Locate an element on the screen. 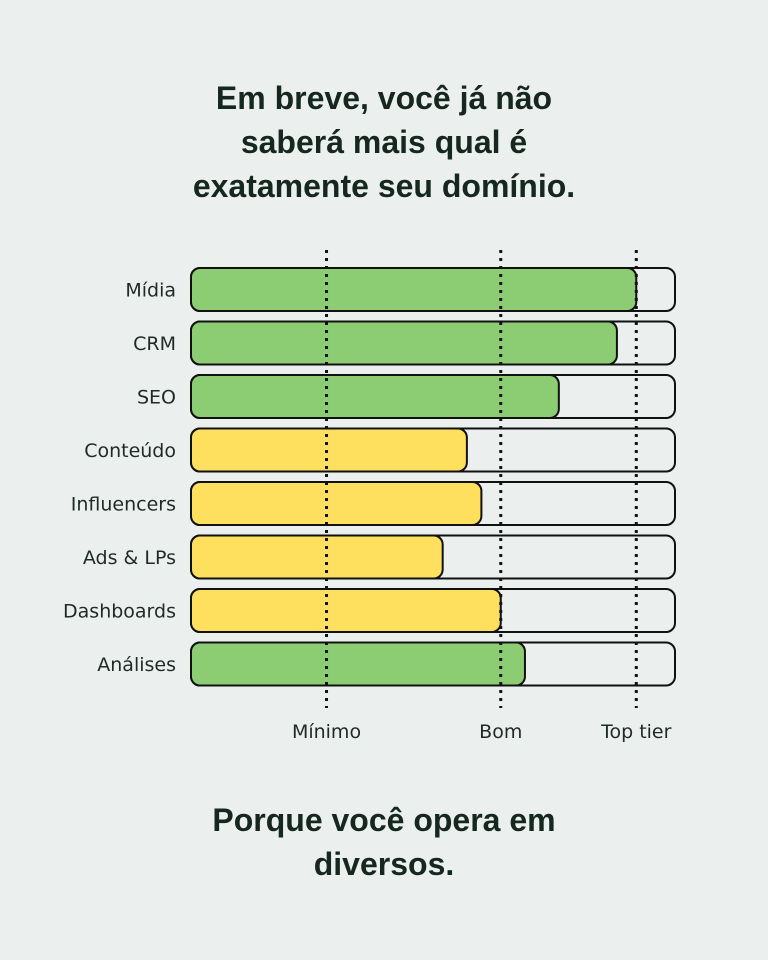 The width and height of the screenshot is (768, 960). bar-analises is located at coordinates (358, 664).